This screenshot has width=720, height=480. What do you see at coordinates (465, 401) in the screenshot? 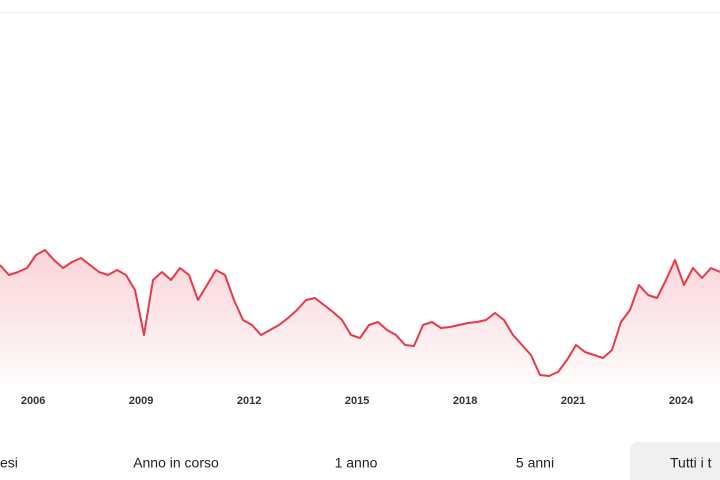
I see `x-tick-label: 2018` at bounding box center [465, 401].